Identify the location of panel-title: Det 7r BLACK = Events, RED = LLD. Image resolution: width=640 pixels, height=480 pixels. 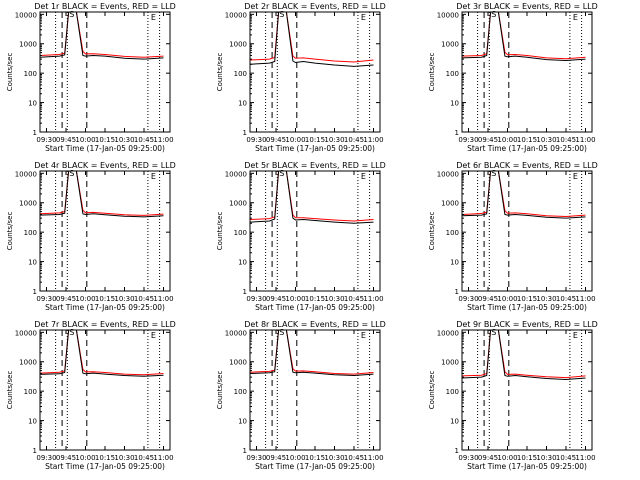
(105, 324).